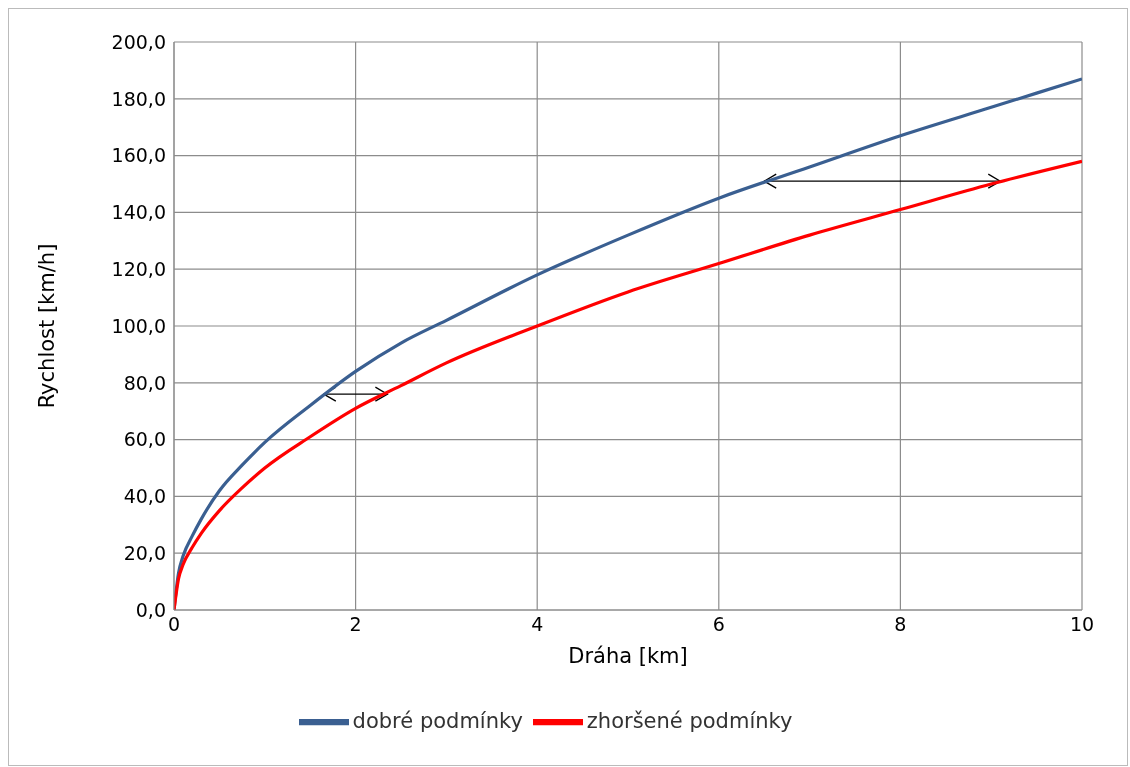  I want to click on y-tick-label: 20,0, so click(144, 552).